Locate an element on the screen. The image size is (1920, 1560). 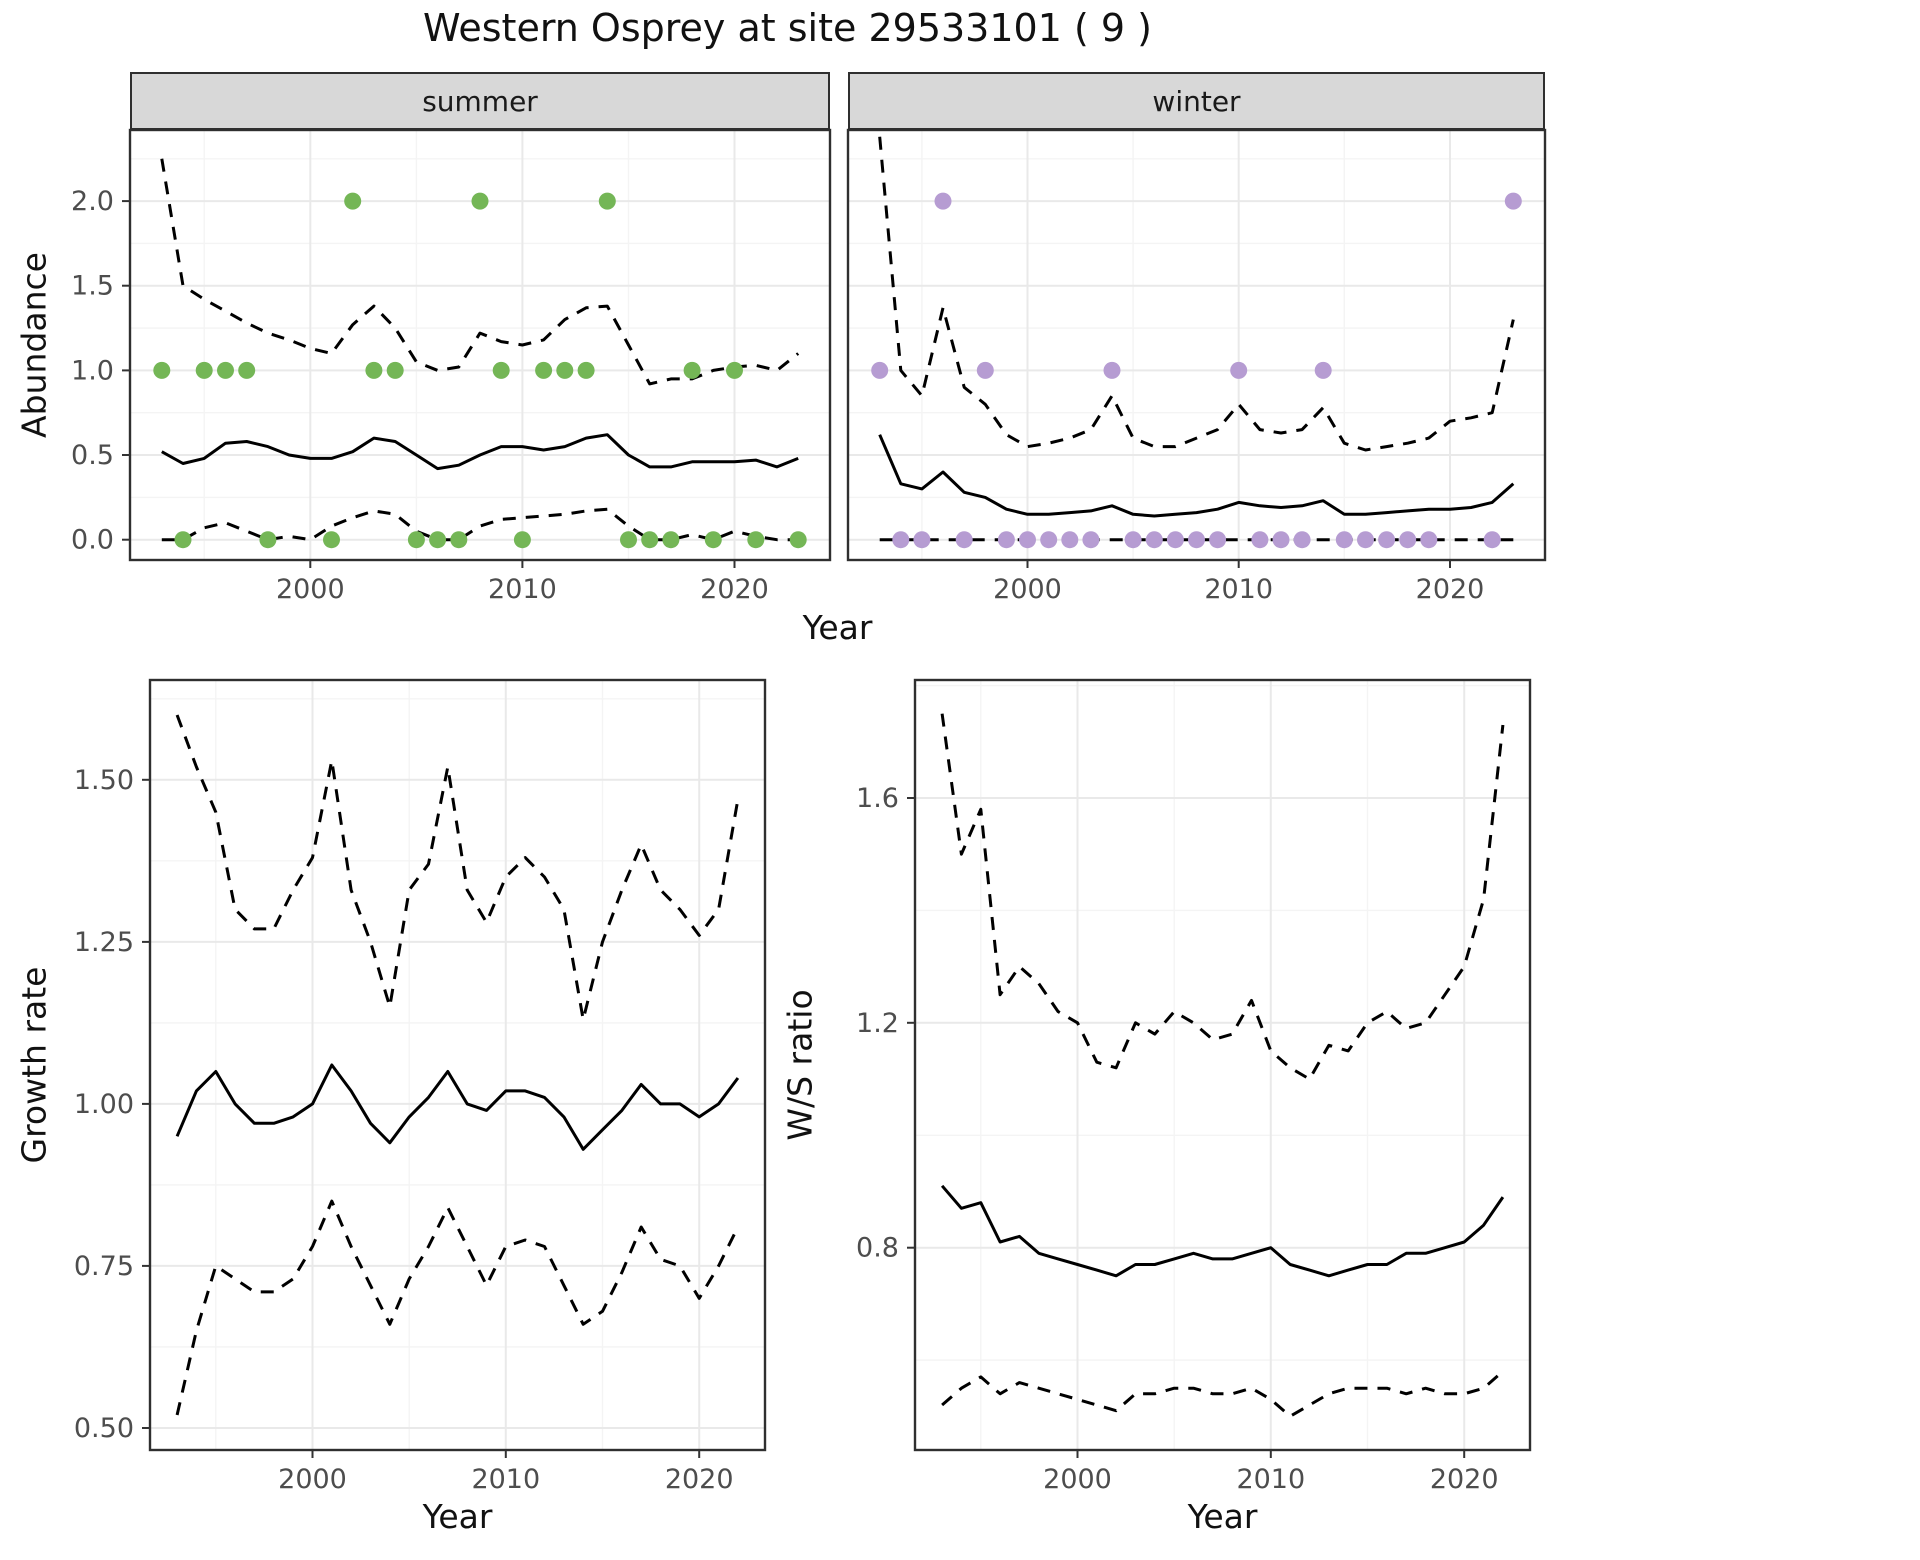
svg-text: 2.0 is located at coordinates (92, 201).